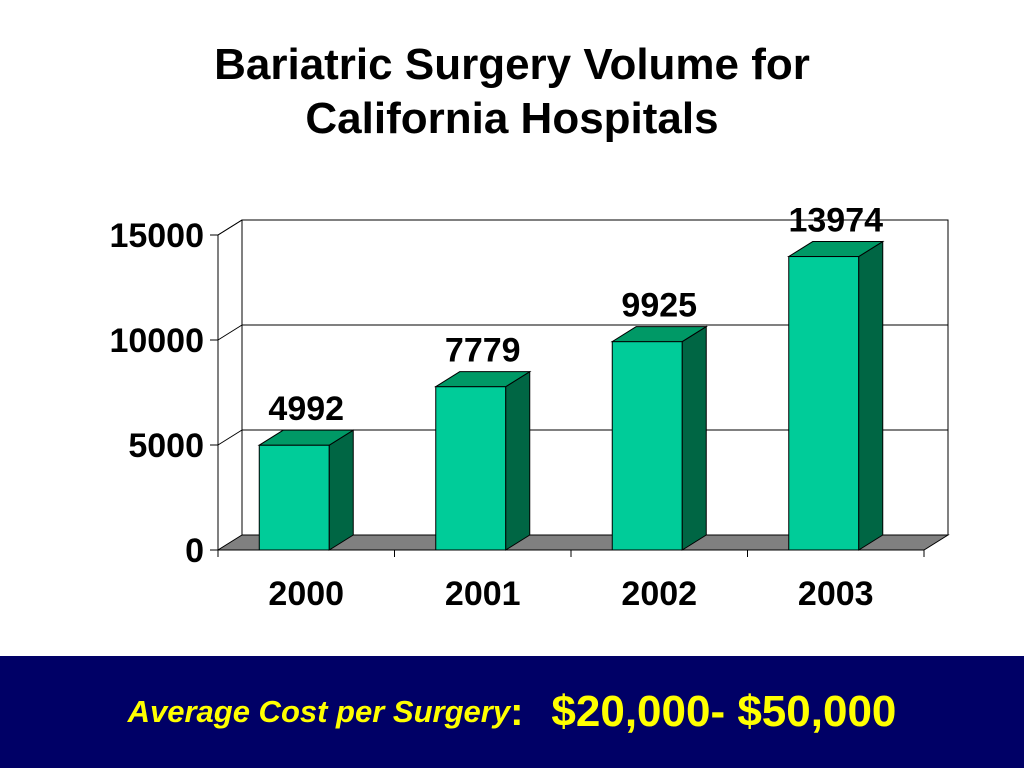 The width and height of the screenshot is (1024, 768). I want to click on data-label: 9925, so click(659, 306).